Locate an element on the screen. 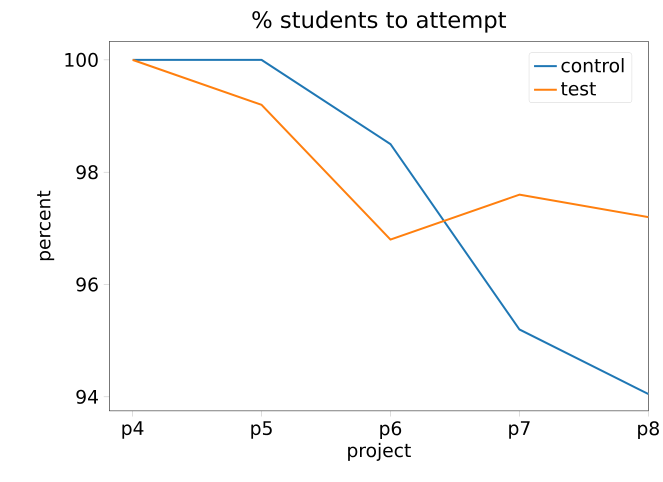  y-axis-title: percent is located at coordinates (45, 225).